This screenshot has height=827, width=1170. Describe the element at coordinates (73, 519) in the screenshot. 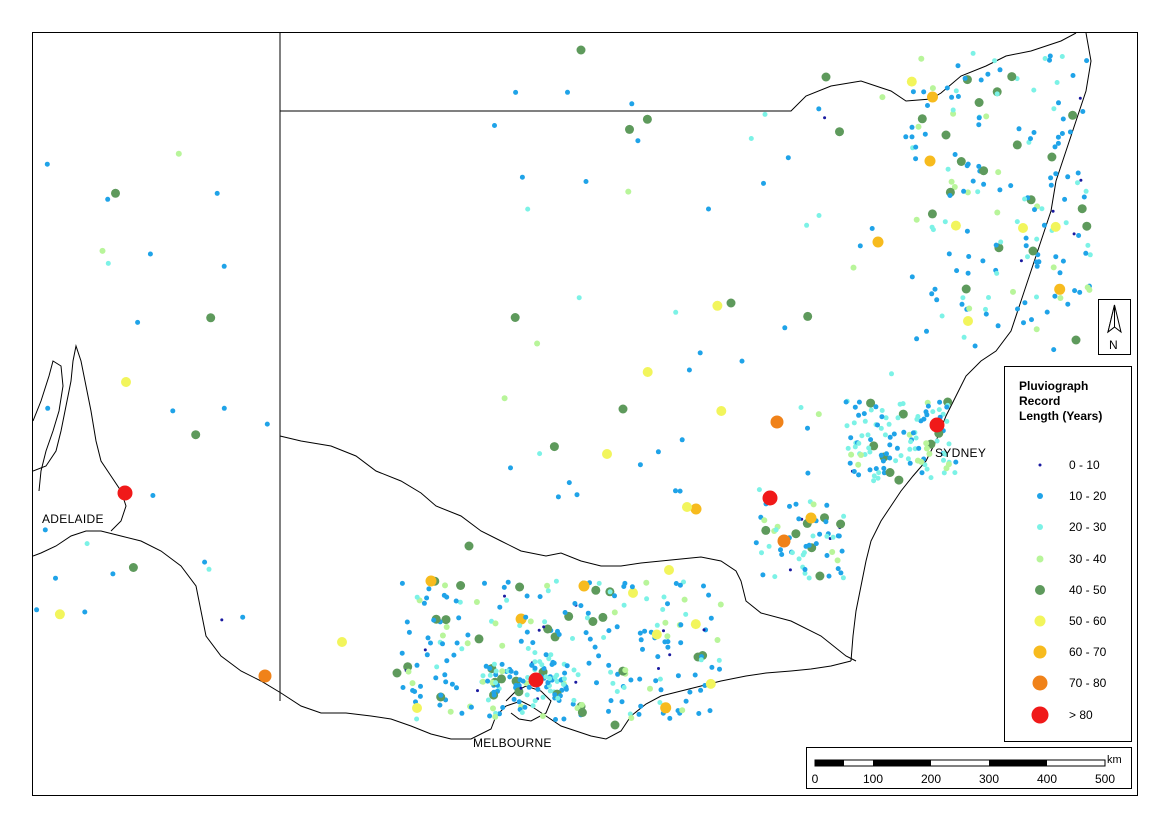

I see `label-adelaide: ADELAIDE` at that location.